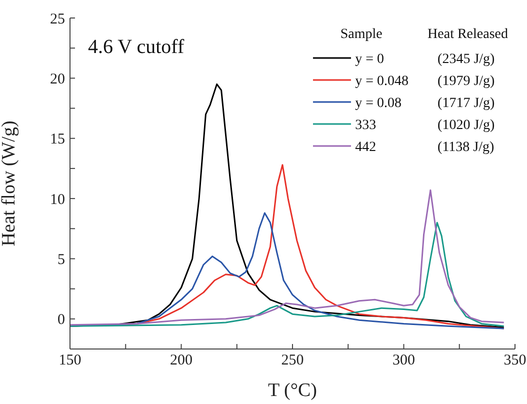 This screenshot has height=404, width=527. Describe the element at coordinates (466, 82) in the screenshot. I see `annotation: (1979 J/g)` at that location.